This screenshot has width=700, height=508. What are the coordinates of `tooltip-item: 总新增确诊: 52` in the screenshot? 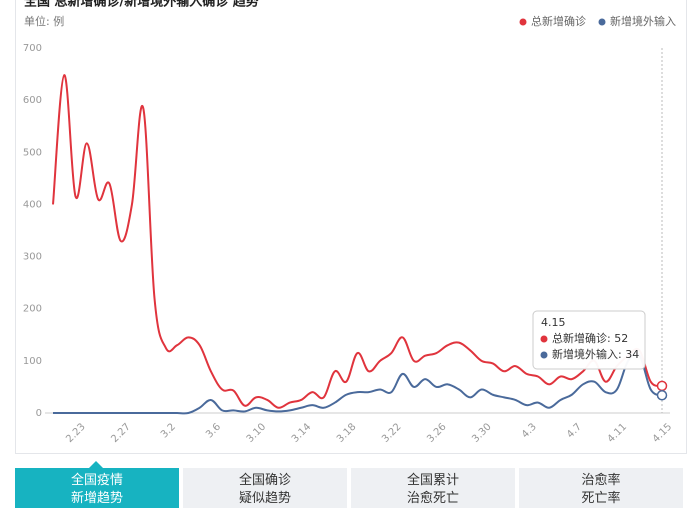 It's located at (590, 338).